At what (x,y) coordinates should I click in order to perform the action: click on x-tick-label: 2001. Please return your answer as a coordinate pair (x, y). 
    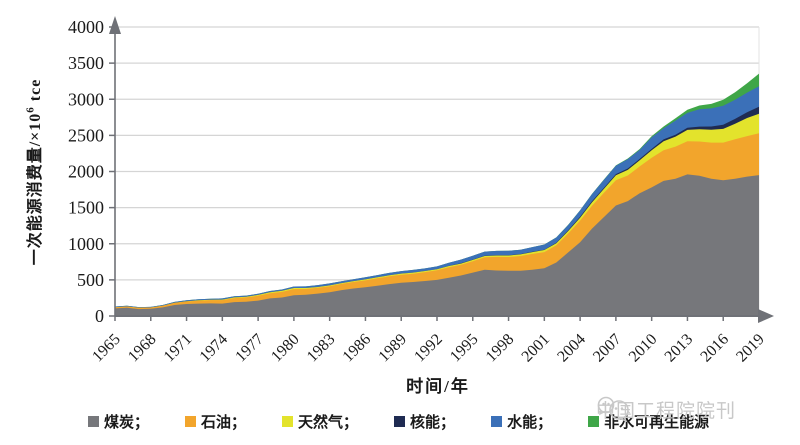
    Looking at the image, I should click on (536, 348).